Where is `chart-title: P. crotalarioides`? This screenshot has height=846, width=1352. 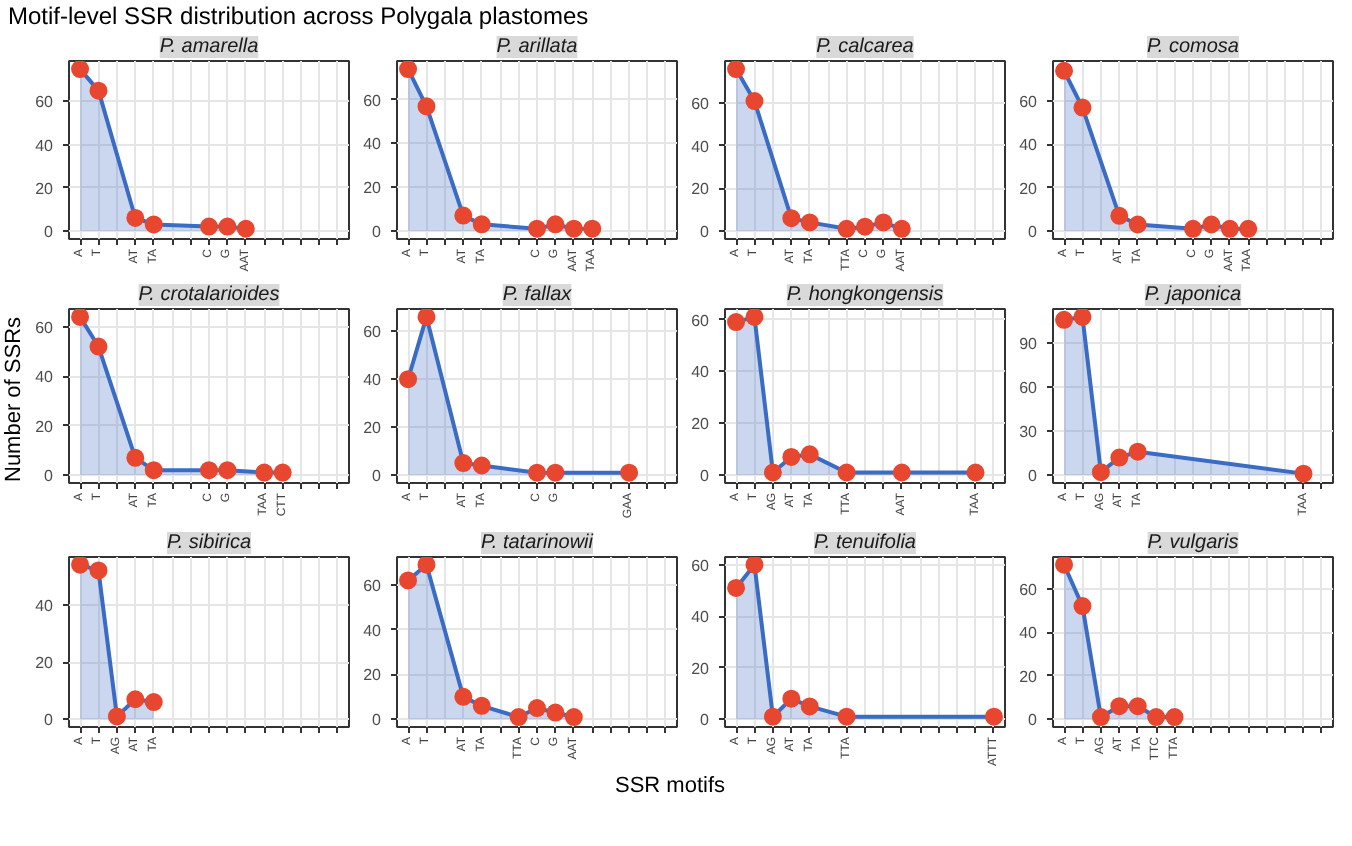 chart-title: P. crotalarioides is located at coordinates (209, 295).